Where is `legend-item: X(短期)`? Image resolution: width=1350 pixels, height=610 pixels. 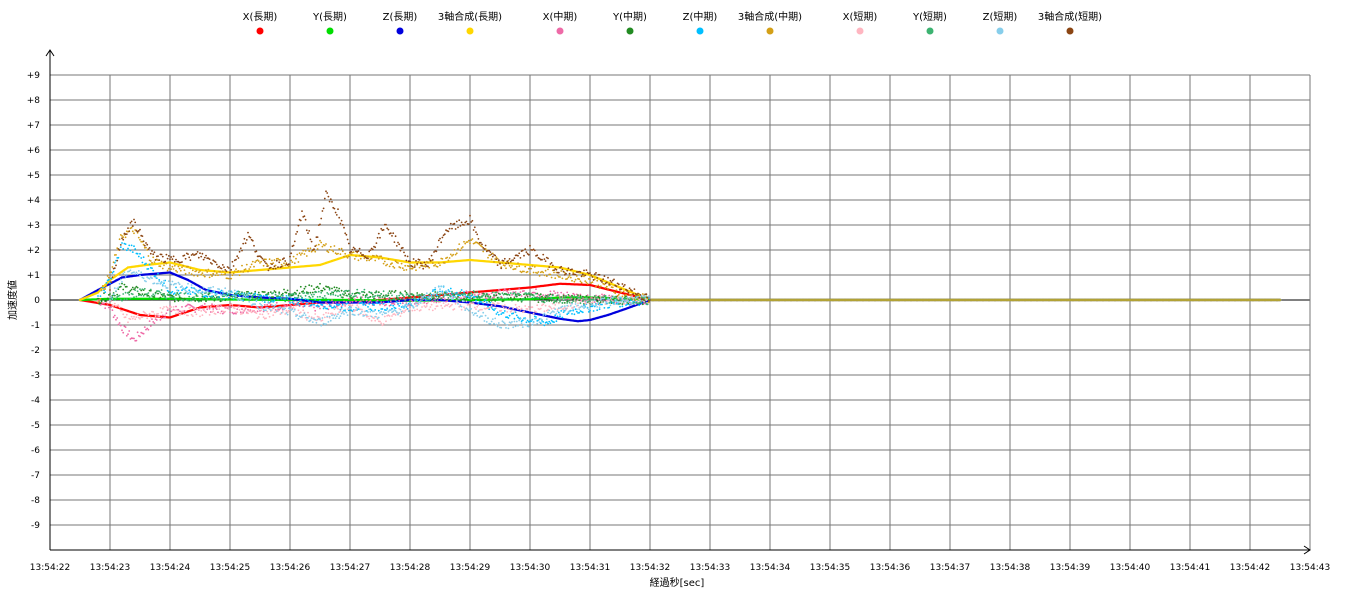 legend-item: X(短期) is located at coordinates (860, 22).